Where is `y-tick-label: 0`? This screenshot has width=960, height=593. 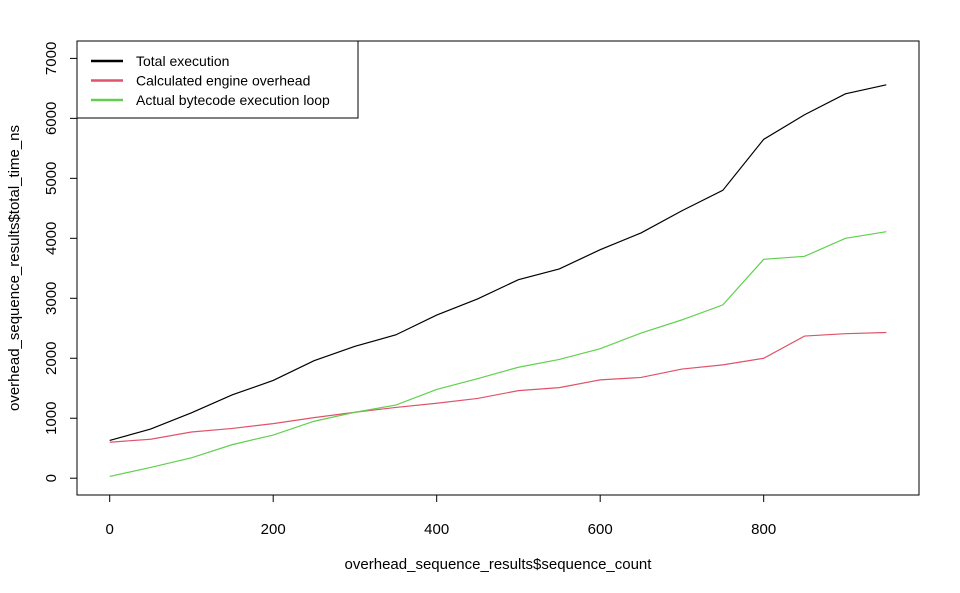
y-tick-label: 0 is located at coordinates (51, 478).